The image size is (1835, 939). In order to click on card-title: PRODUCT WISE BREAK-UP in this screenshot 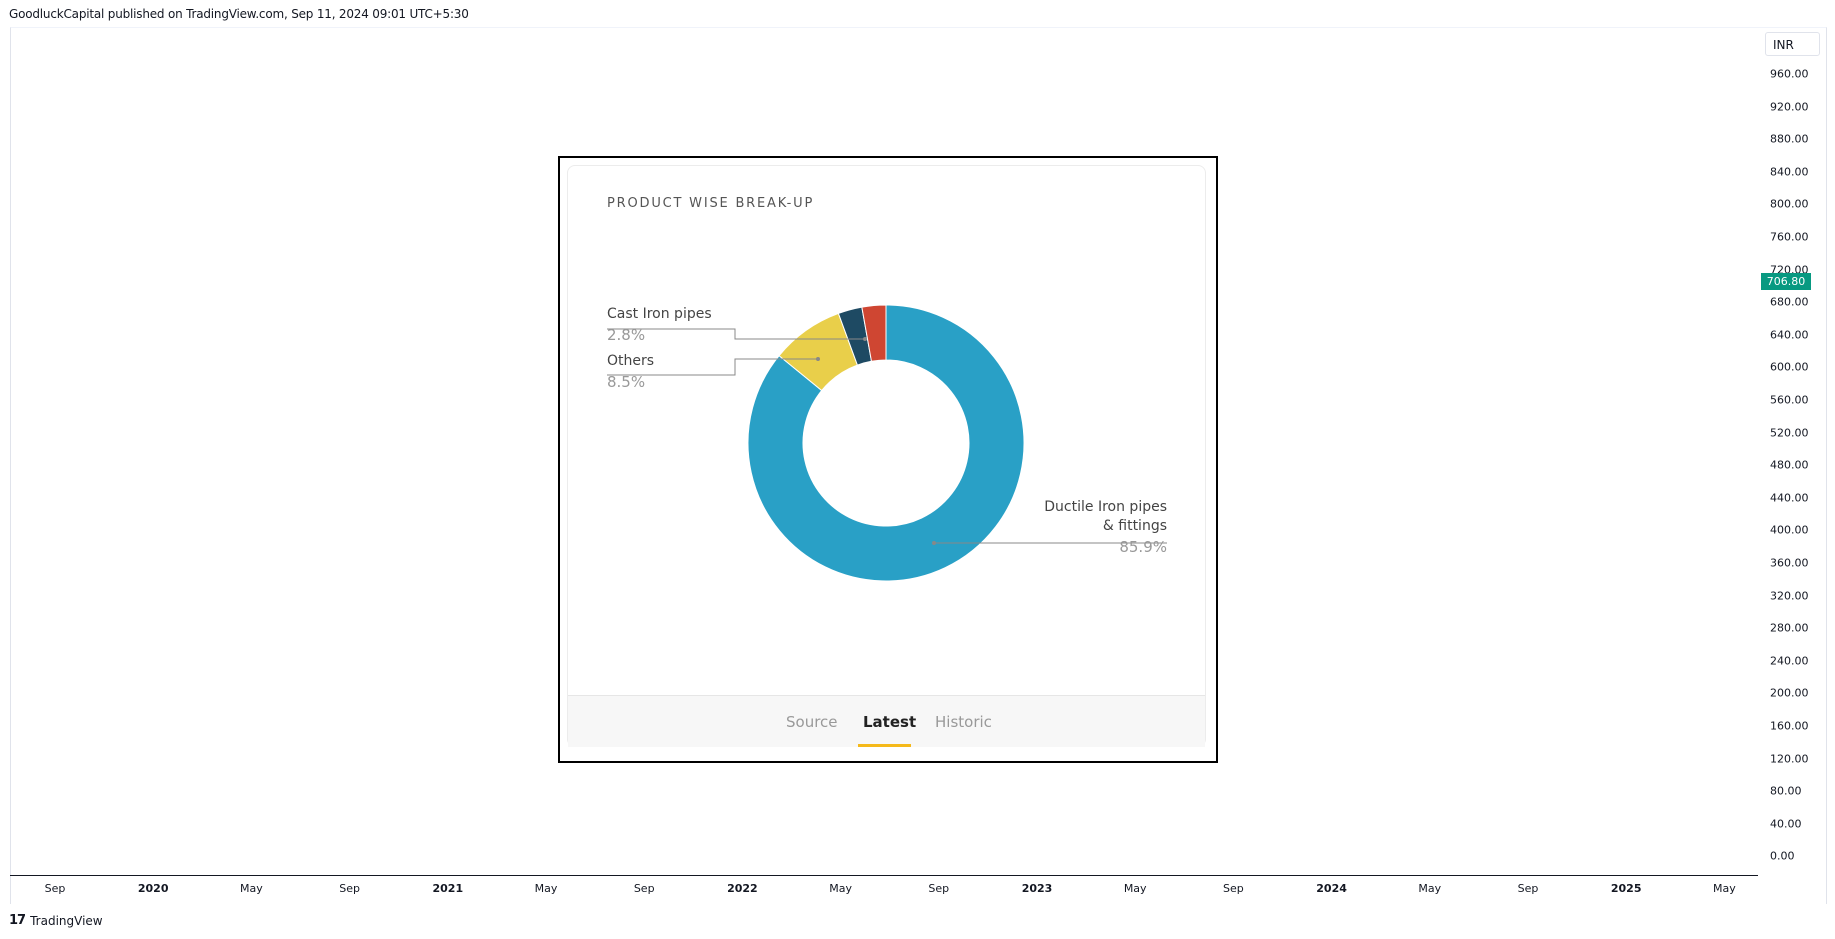, I will do `click(711, 203)`.